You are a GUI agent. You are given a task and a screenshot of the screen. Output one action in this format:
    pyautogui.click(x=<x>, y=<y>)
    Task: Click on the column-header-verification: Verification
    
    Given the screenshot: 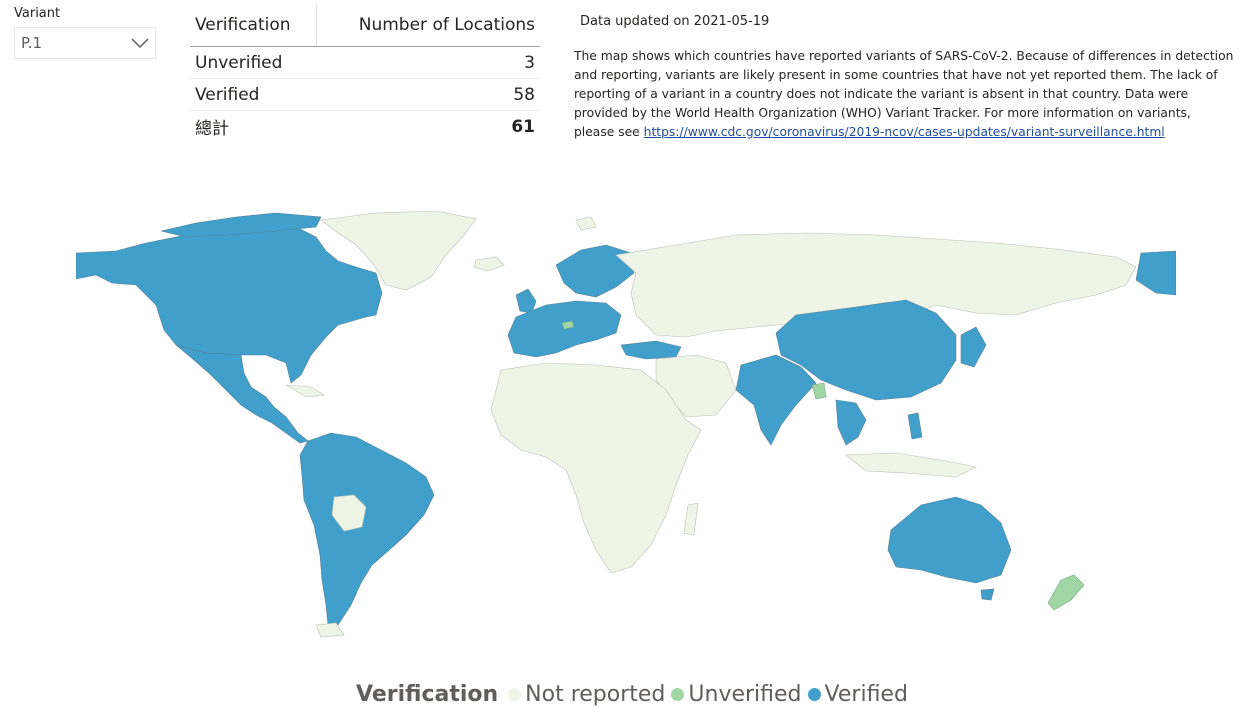 What is the action you would take?
    pyautogui.click(x=253, y=25)
    